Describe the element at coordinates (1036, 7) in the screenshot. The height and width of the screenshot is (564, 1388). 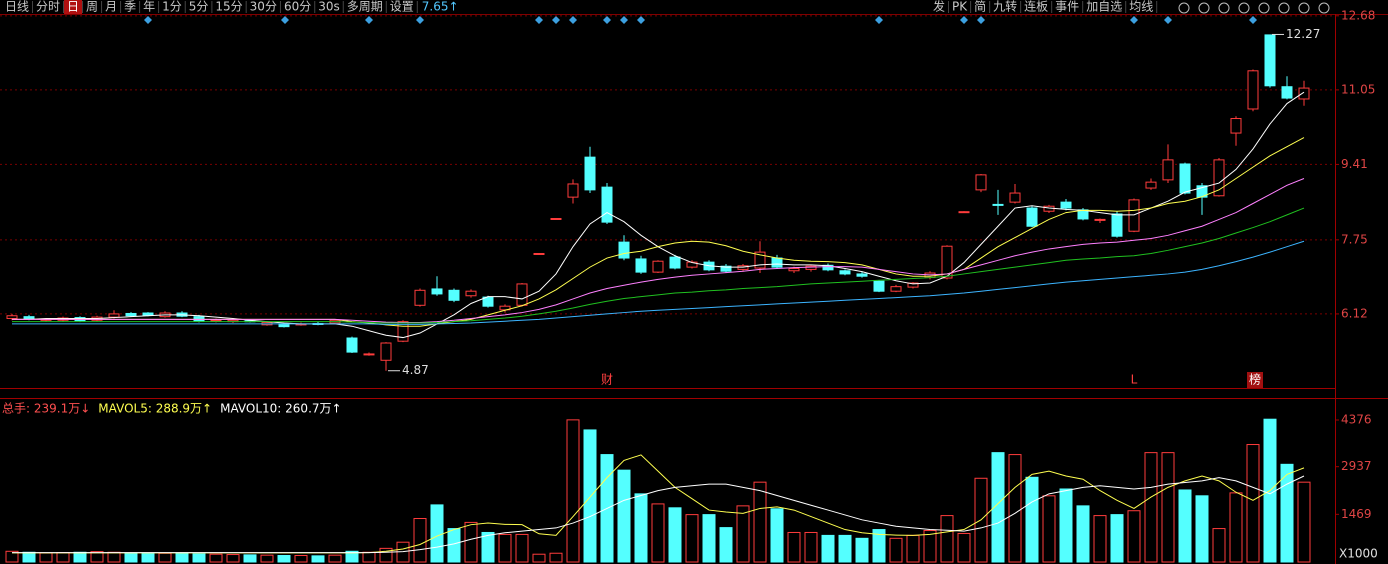
I see `toolbar-button: 连板` at that location.